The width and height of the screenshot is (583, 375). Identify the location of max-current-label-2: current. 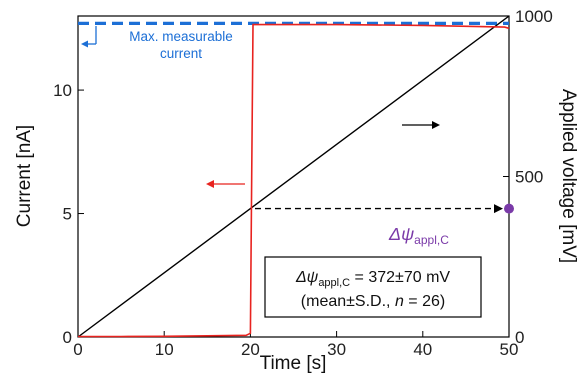
(181, 53).